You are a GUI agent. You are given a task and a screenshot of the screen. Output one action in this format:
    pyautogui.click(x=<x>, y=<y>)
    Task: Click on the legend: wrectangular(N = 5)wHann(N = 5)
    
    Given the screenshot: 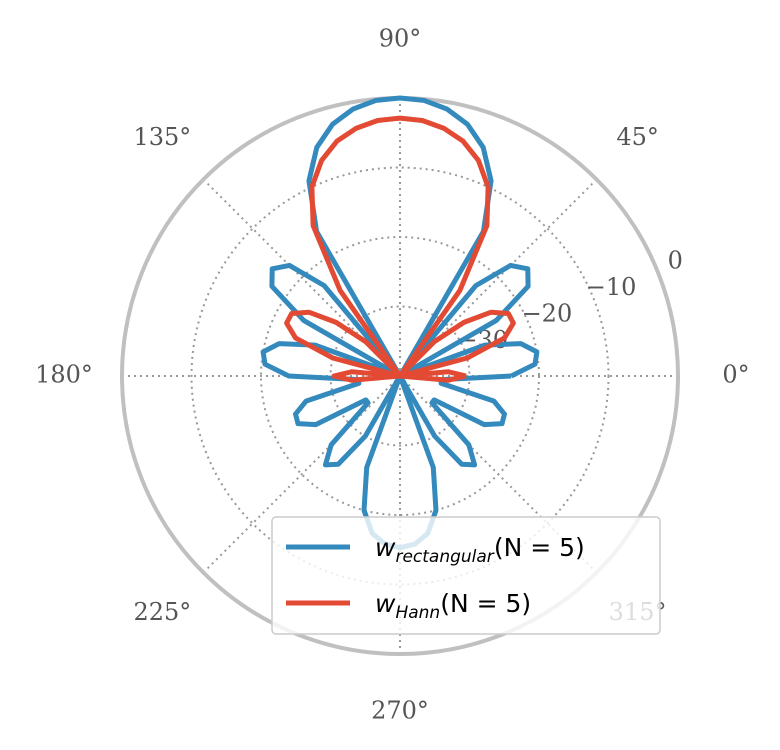 What is the action you would take?
    pyautogui.click(x=466, y=575)
    